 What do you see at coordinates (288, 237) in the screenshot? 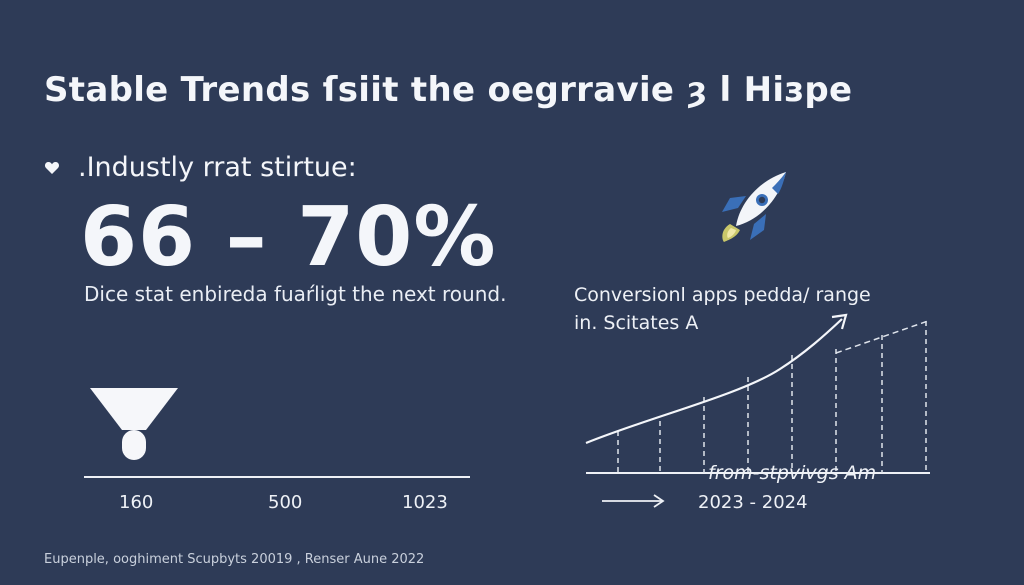
I see `big-stat-value: 66 – 70%` at bounding box center [288, 237].